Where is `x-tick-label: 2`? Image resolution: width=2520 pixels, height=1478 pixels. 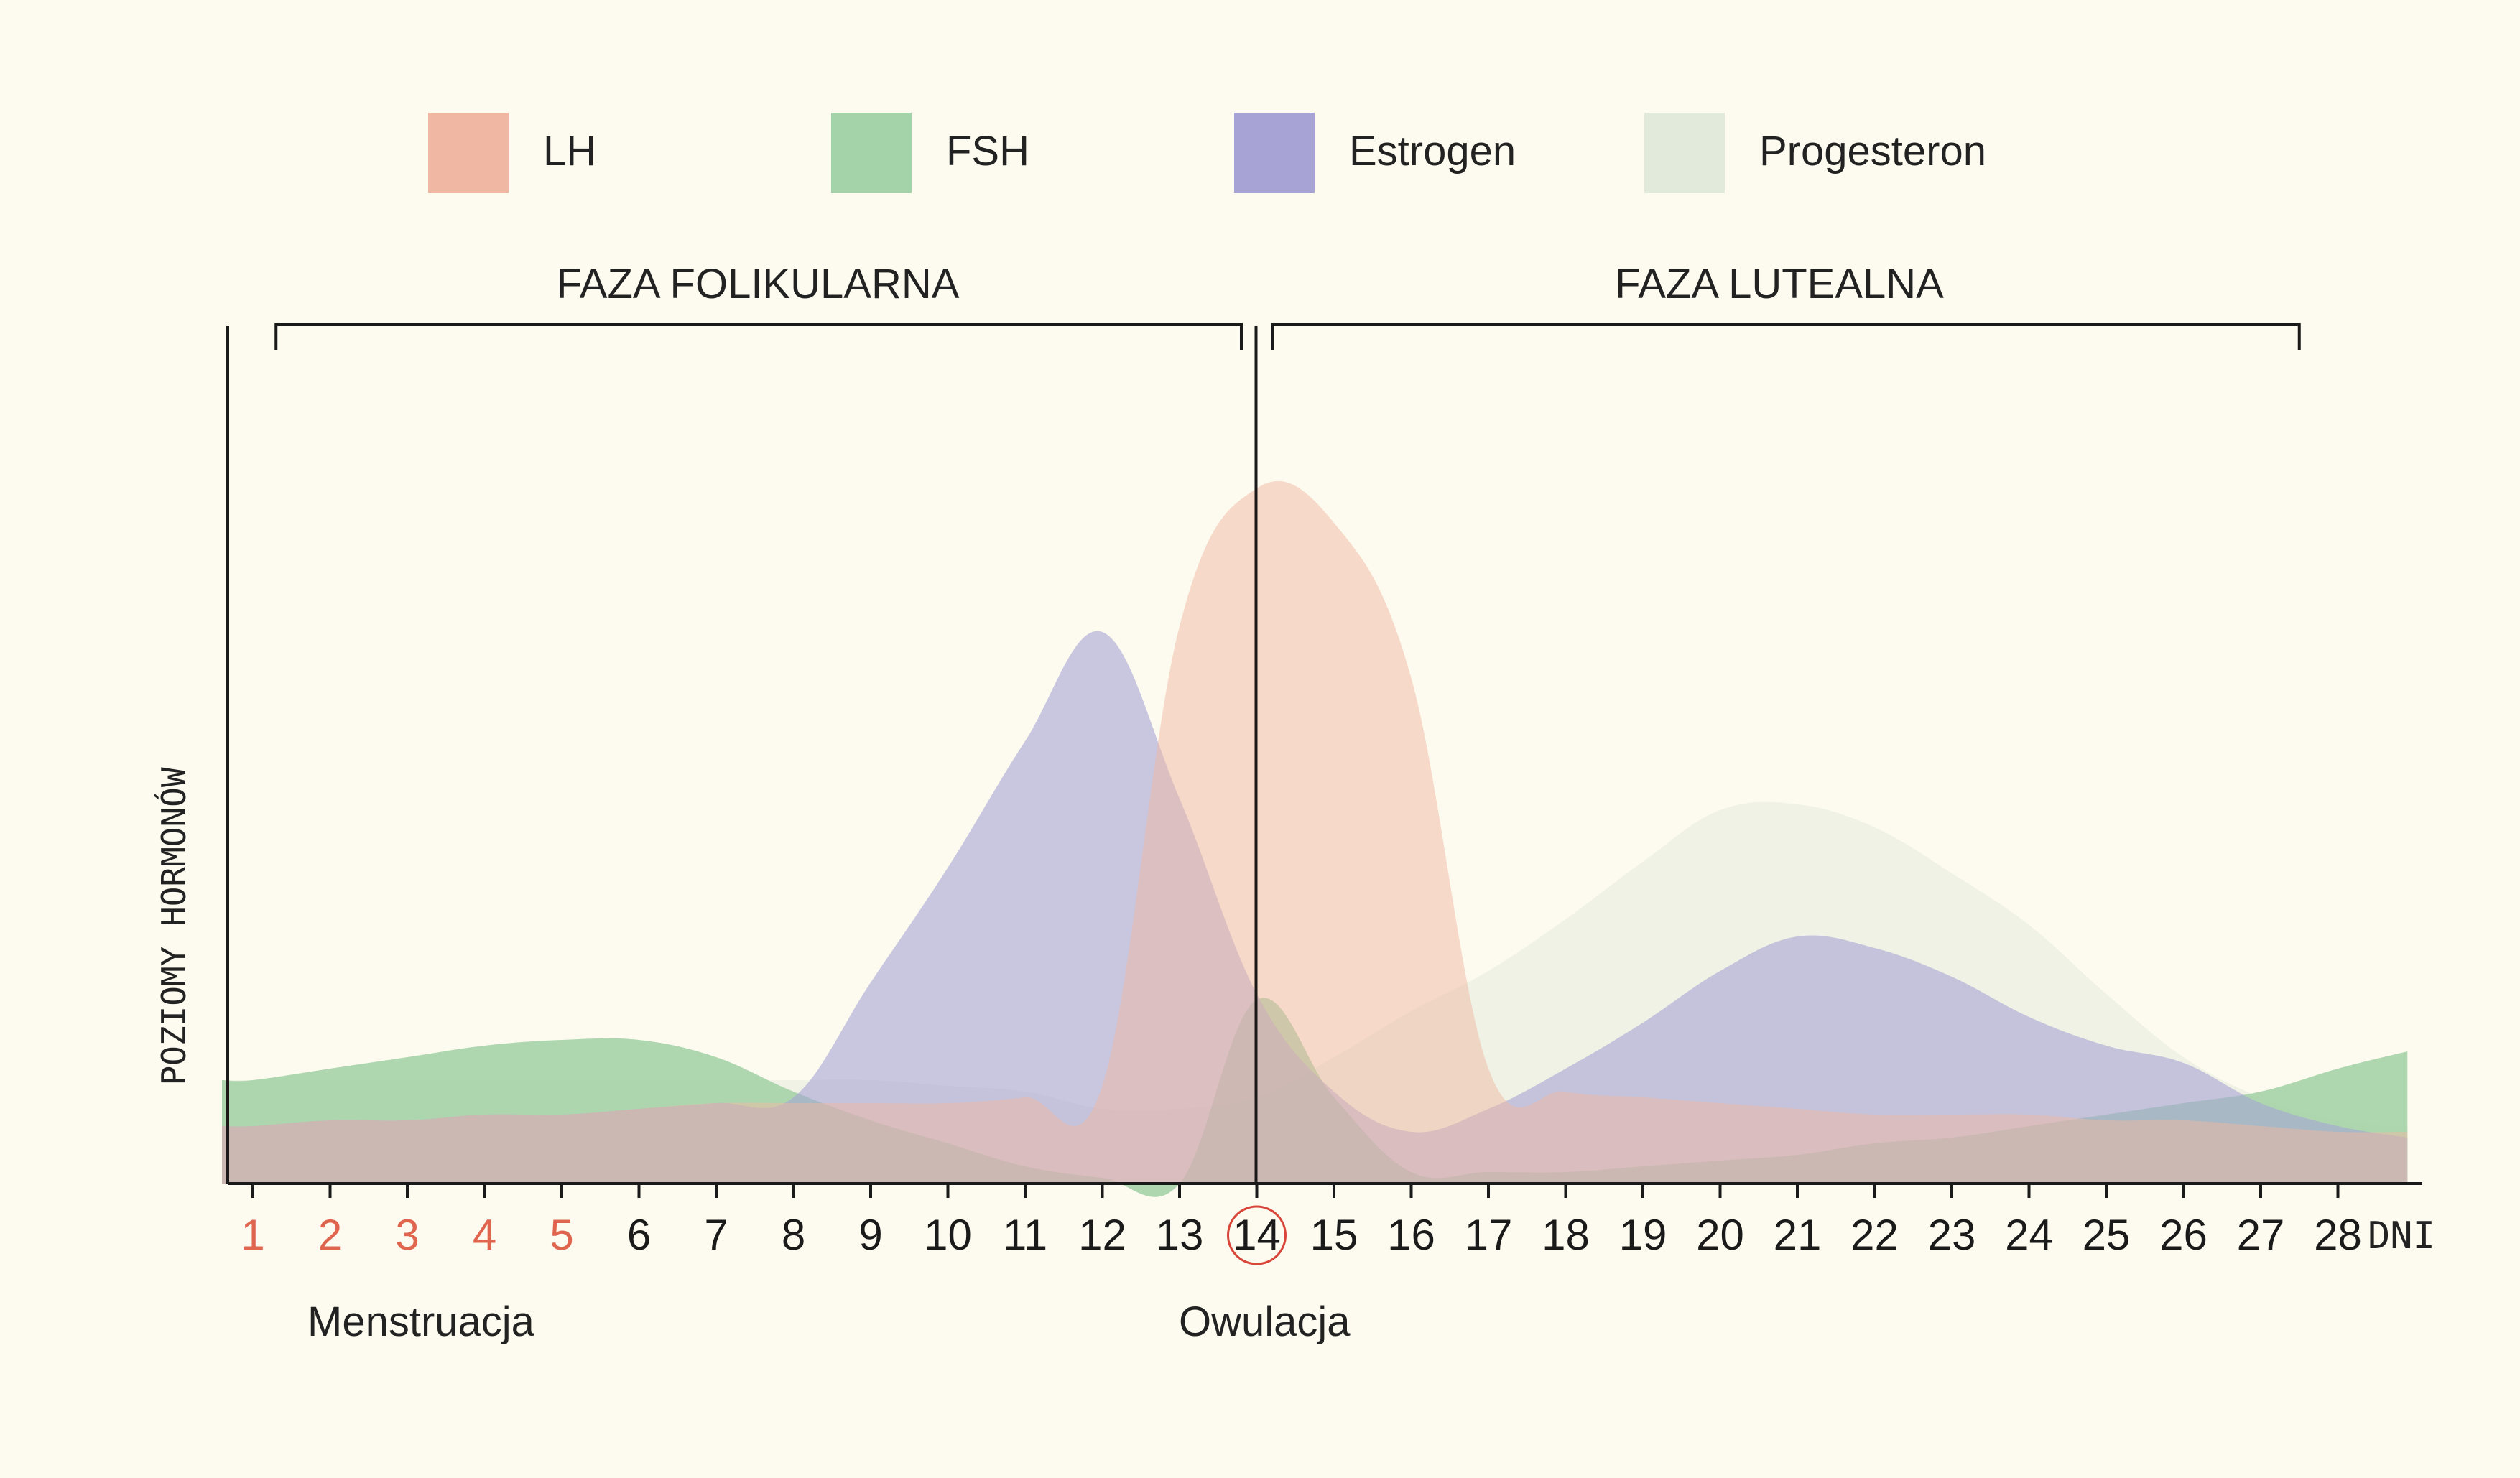 x-tick-label: 2 is located at coordinates (330, 1235).